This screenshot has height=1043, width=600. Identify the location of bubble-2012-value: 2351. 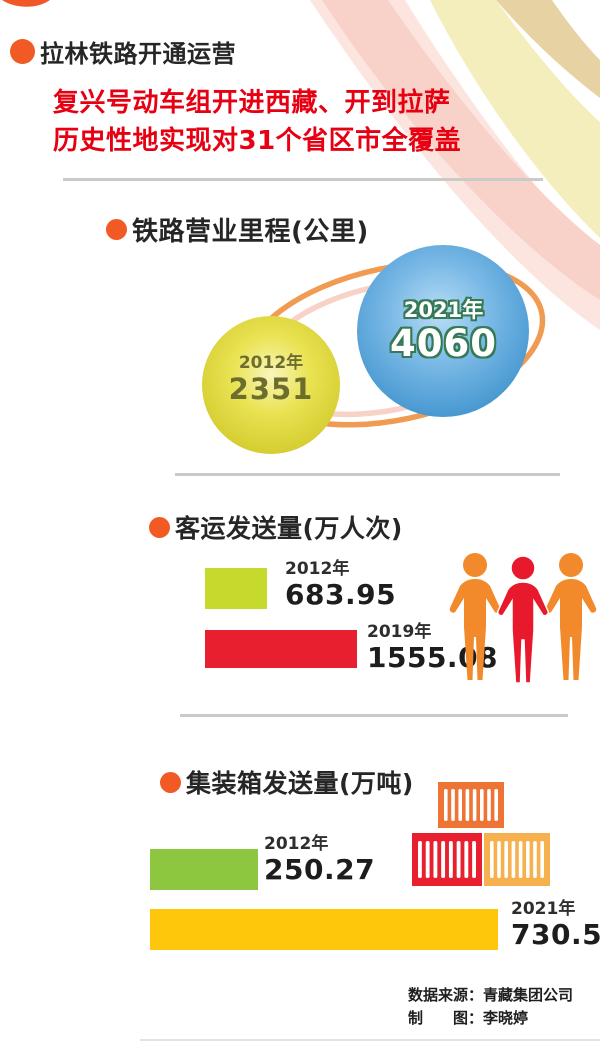
(271, 389).